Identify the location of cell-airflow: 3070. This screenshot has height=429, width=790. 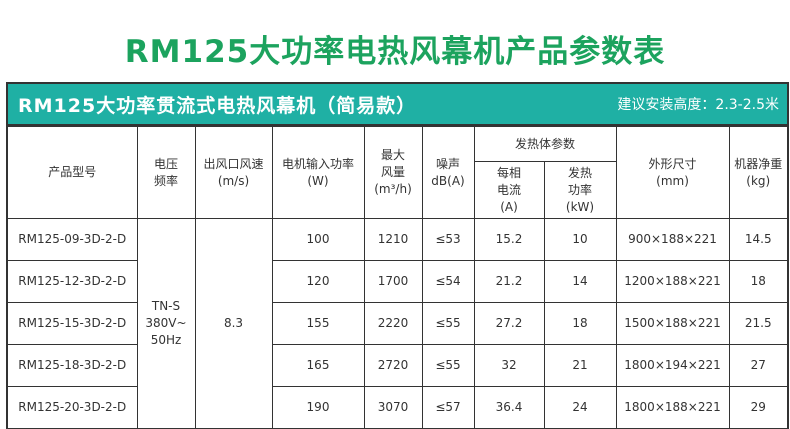
(393, 407).